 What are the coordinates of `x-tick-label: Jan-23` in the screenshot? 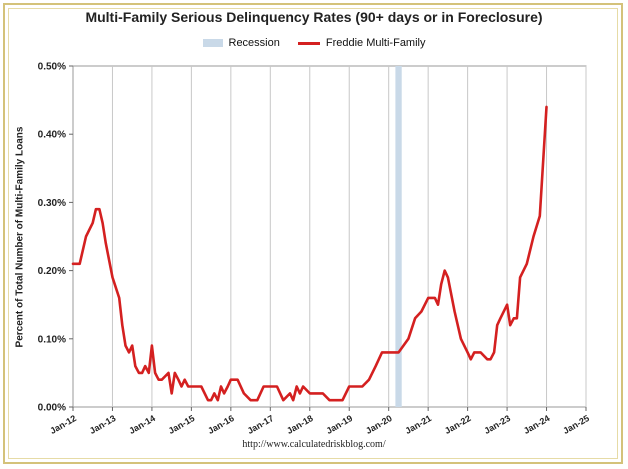 It's located at (497, 424).